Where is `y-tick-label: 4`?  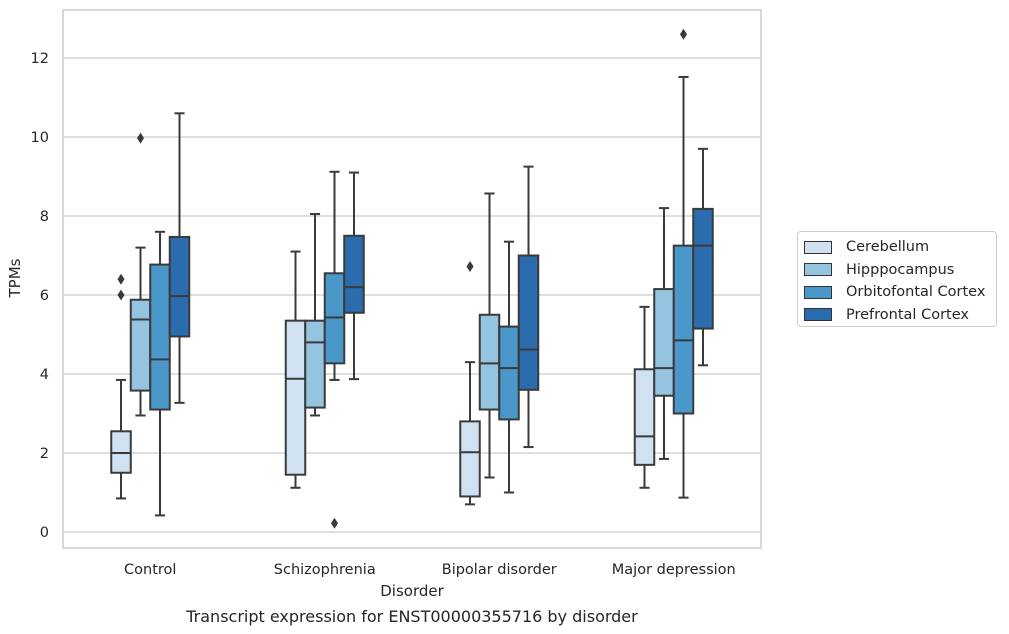
y-tick-label: 4 is located at coordinates (44, 375).